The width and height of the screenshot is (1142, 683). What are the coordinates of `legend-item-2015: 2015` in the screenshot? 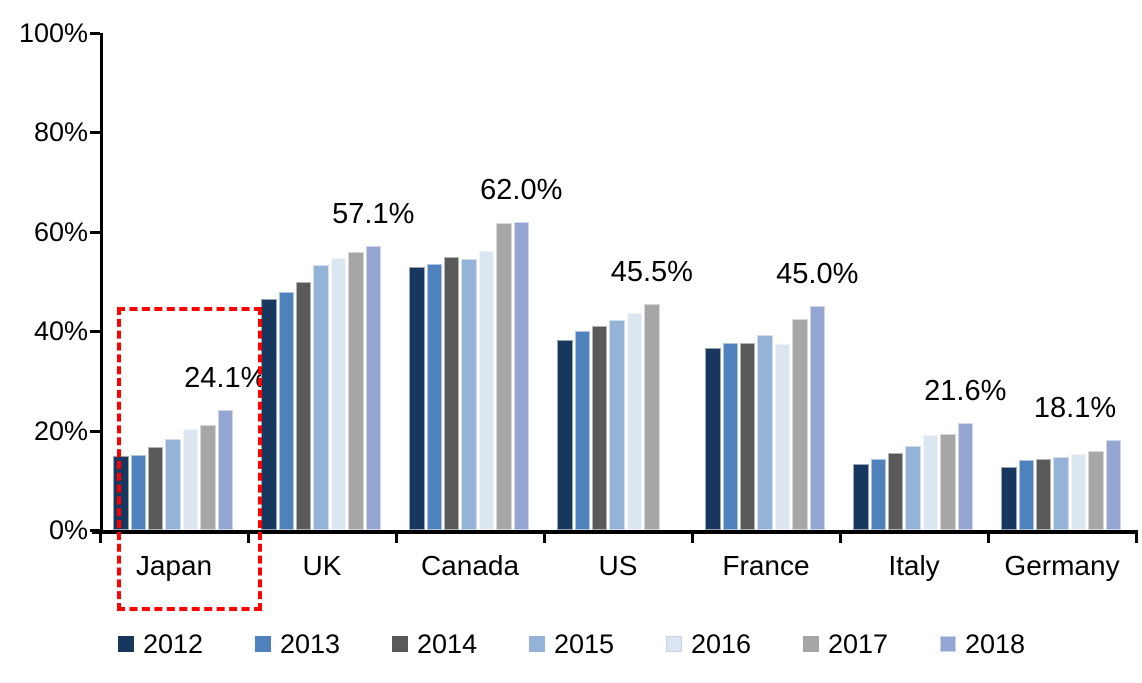 It's located at (571, 644).